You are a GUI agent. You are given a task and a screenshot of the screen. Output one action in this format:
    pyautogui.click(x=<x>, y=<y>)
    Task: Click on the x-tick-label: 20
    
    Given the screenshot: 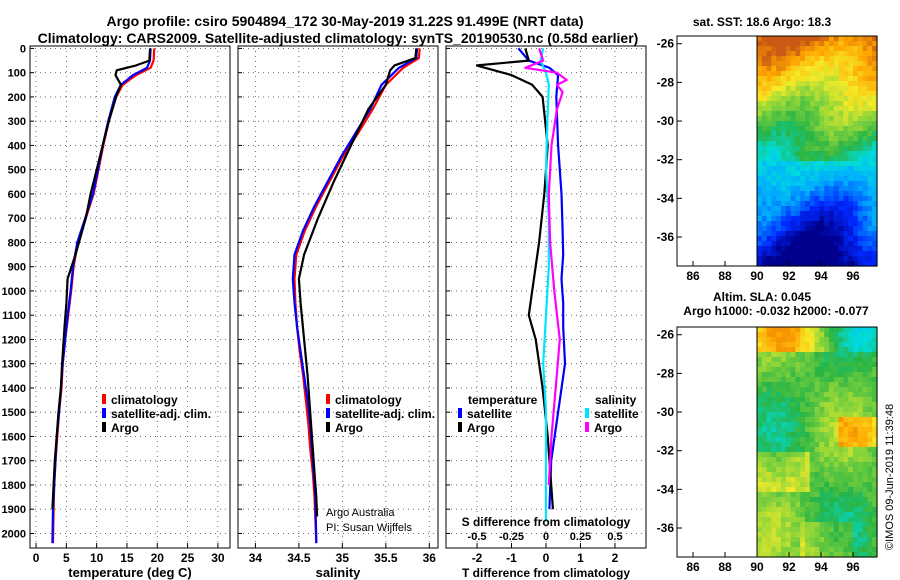 What is the action you would take?
    pyautogui.click(x=158, y=558)
    